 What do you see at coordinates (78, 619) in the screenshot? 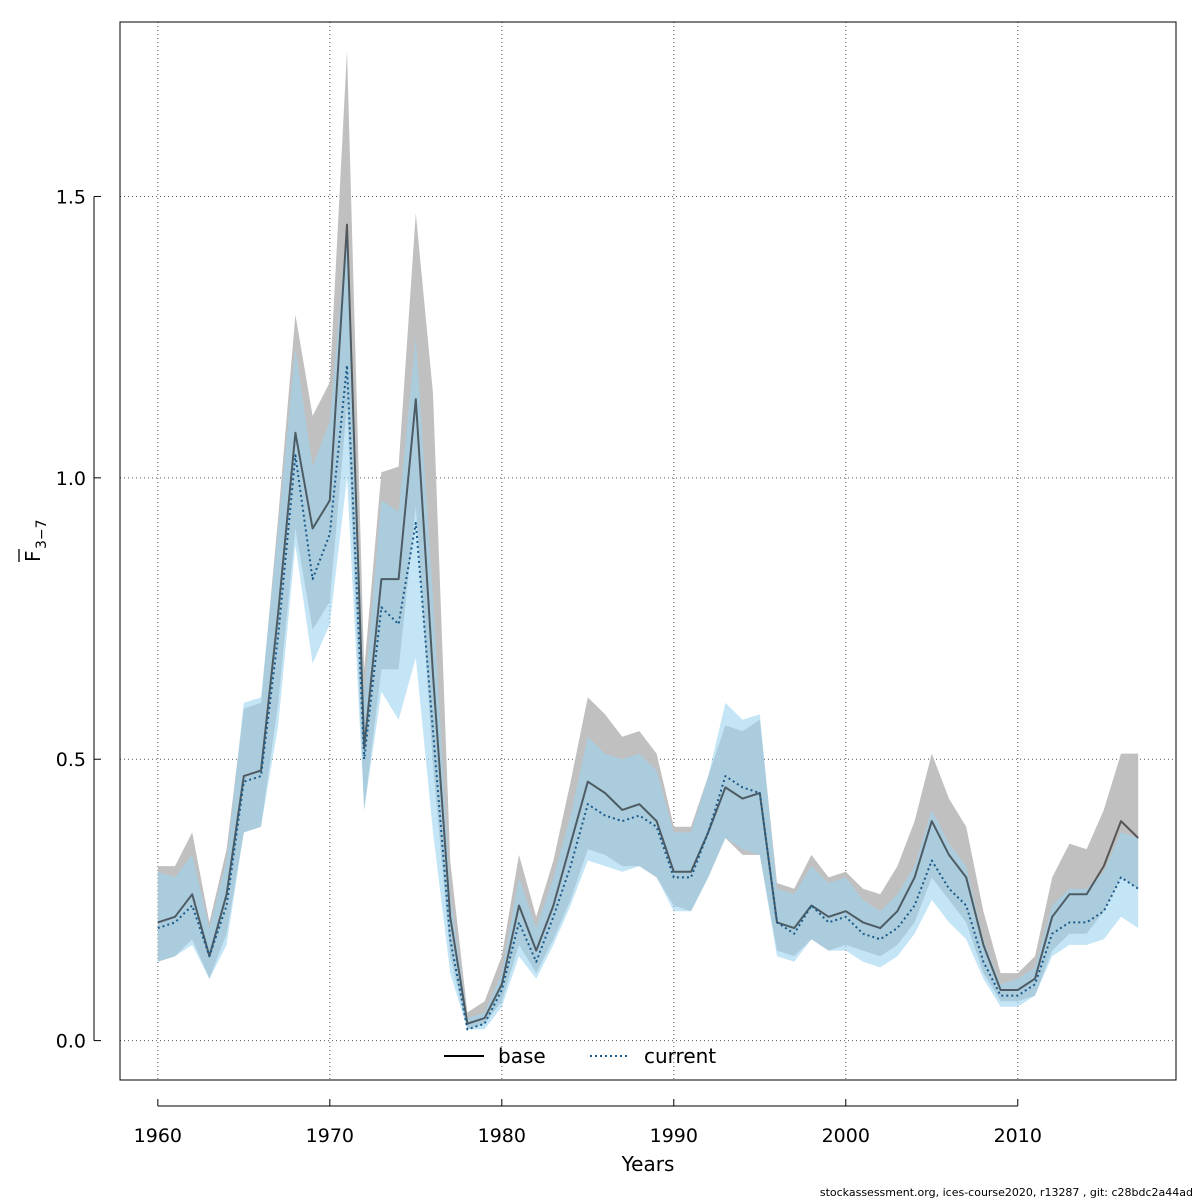
I see `y-axis: 0.0 0.5 1.0 1.5` at bounding box center [78, 619].